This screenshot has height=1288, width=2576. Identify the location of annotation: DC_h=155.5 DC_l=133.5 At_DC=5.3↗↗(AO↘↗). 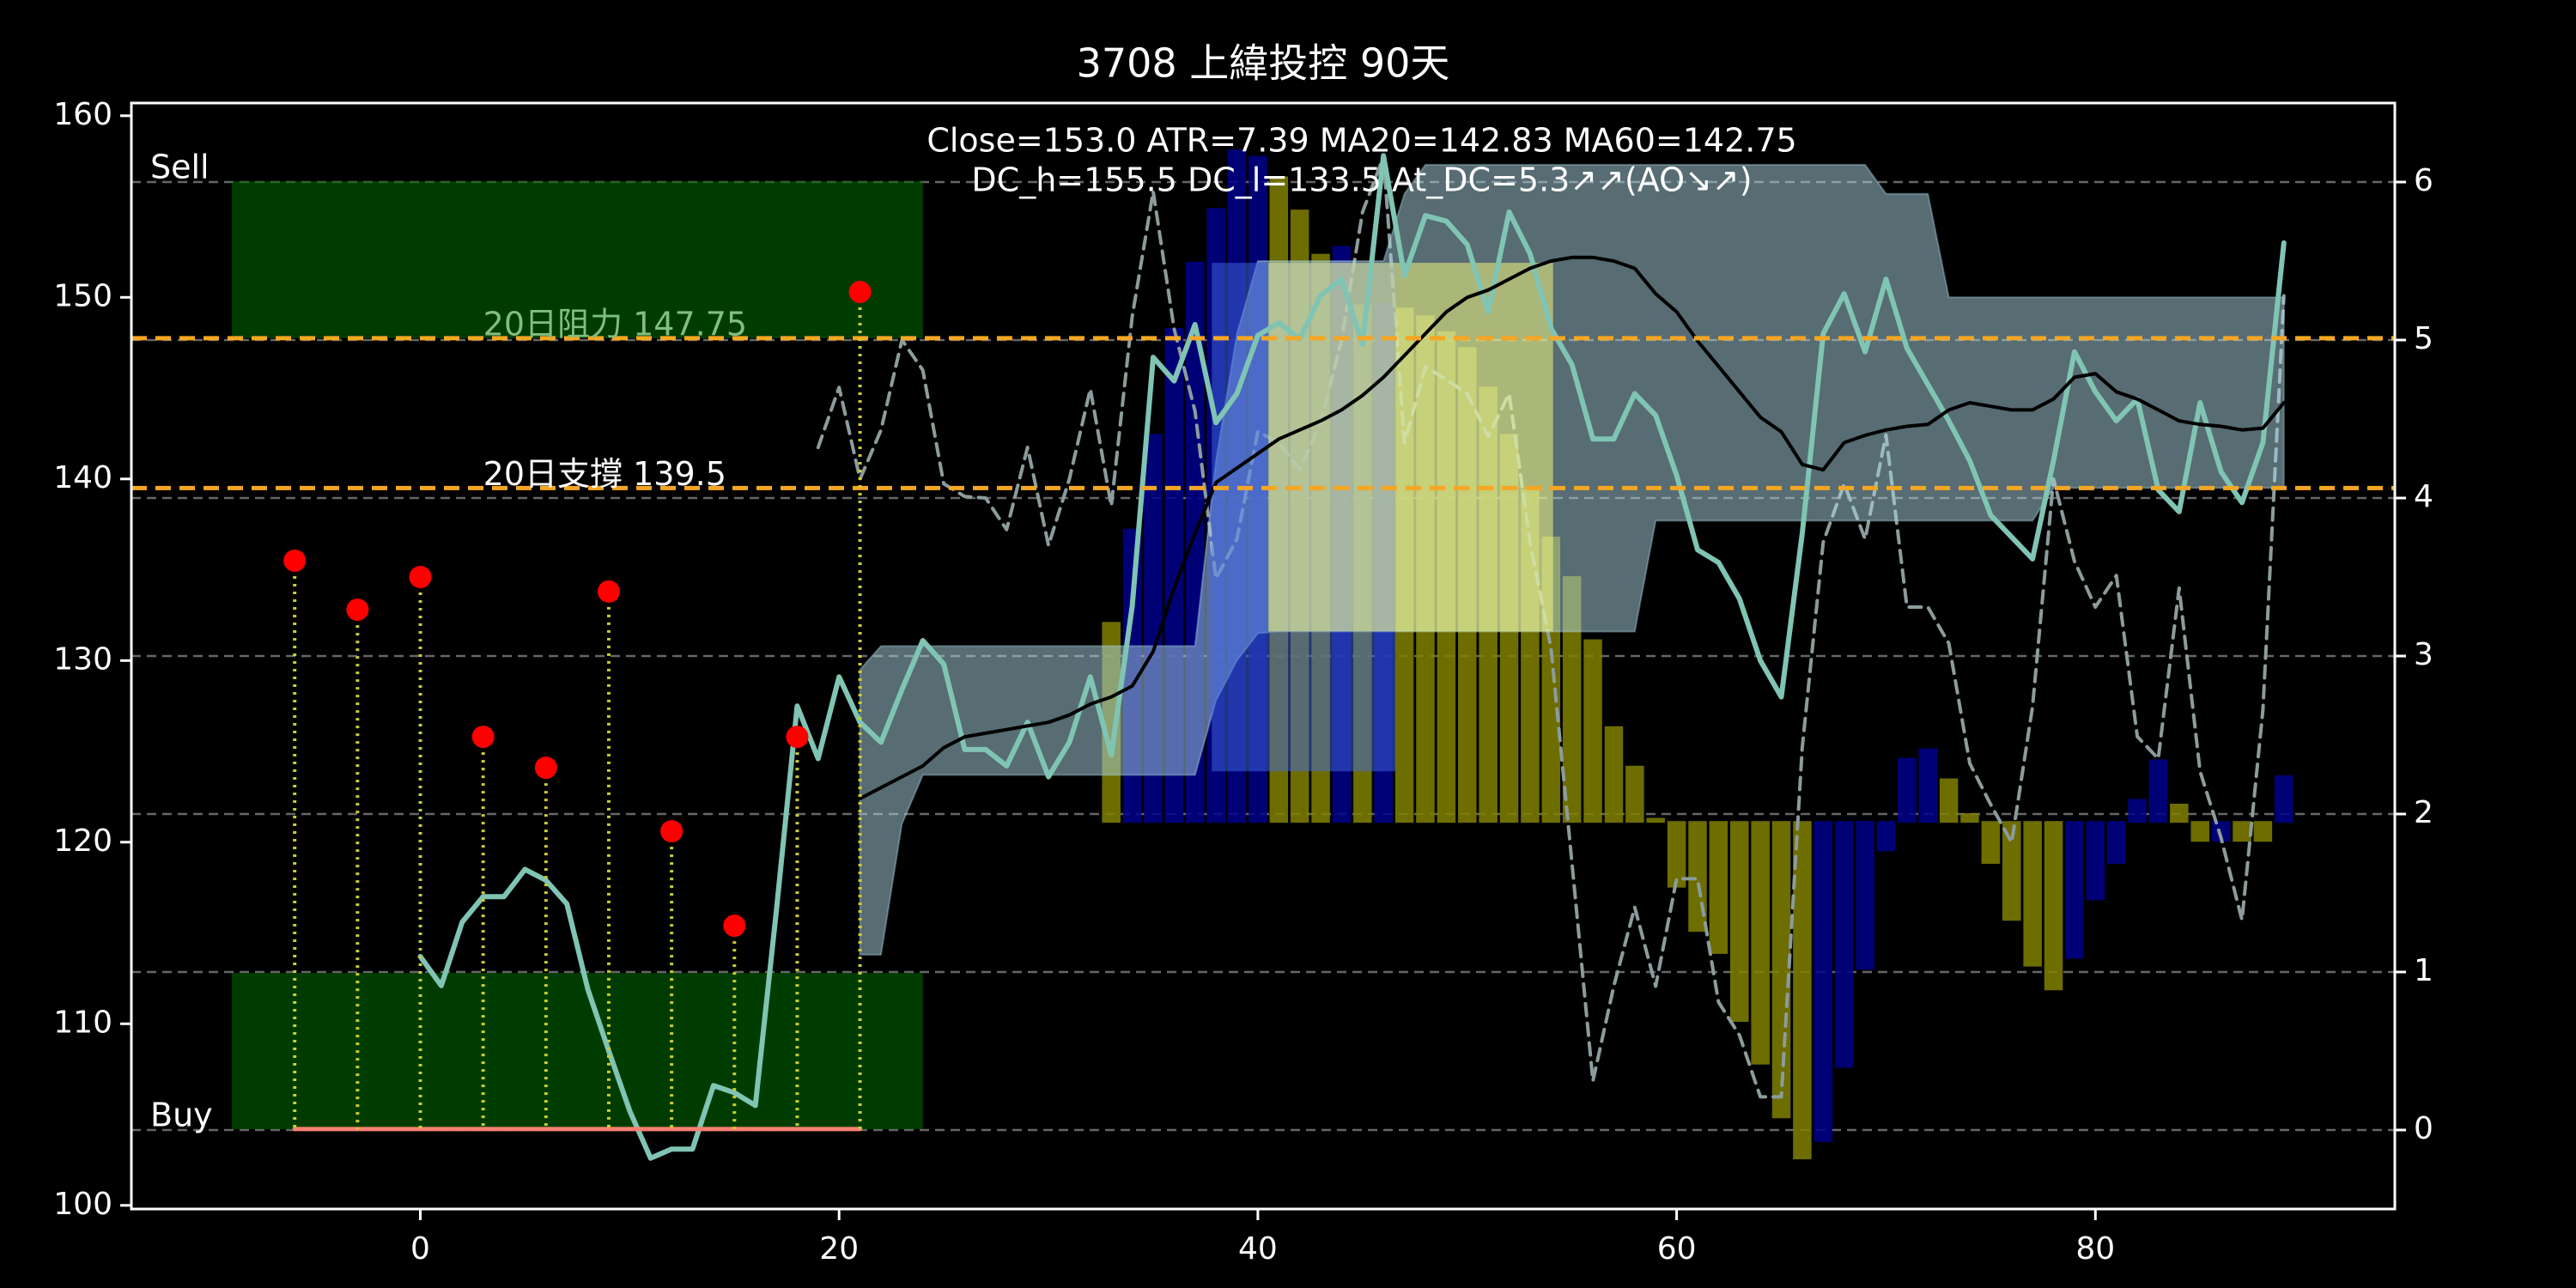
(1361, 180).